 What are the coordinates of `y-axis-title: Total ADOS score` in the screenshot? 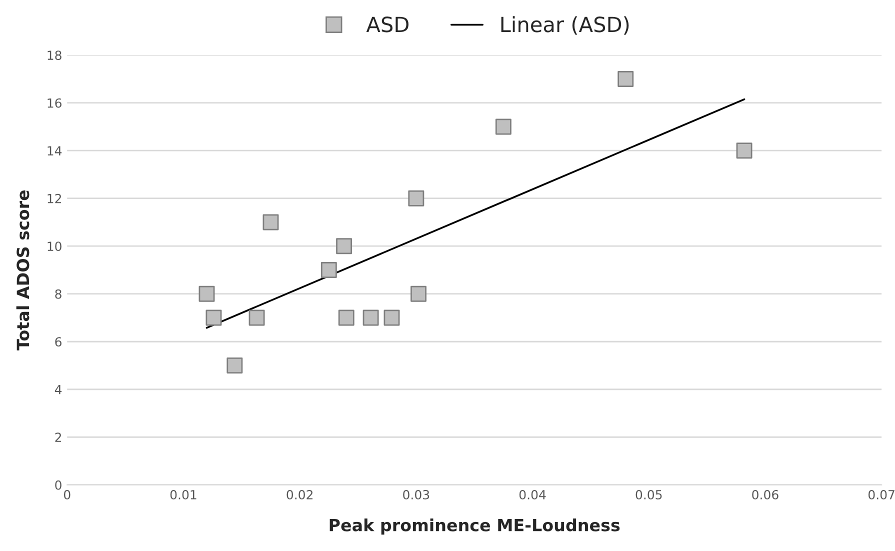 It's located at (23, 270).